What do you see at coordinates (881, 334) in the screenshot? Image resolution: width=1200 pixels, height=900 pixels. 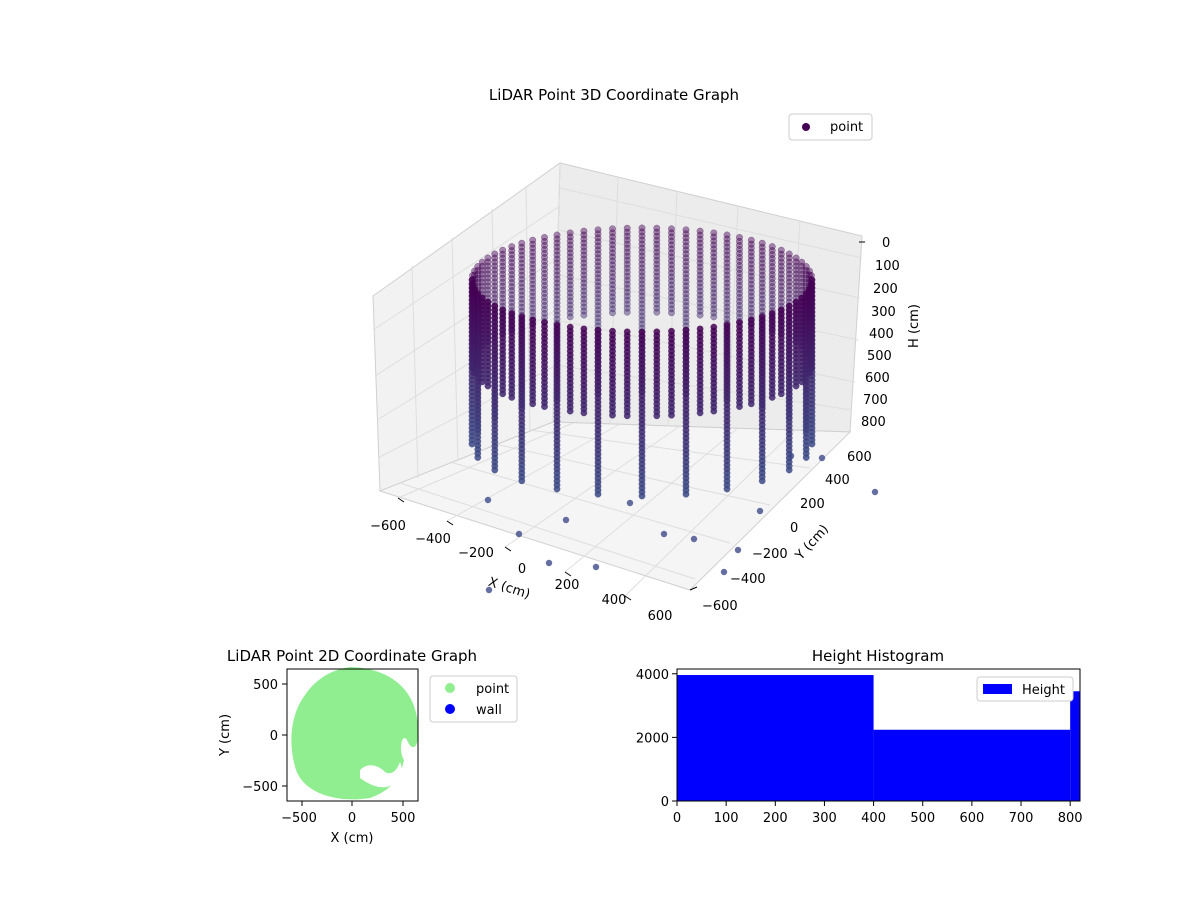 I see `z-tick-label: 400` at bounding box center [881, 334].